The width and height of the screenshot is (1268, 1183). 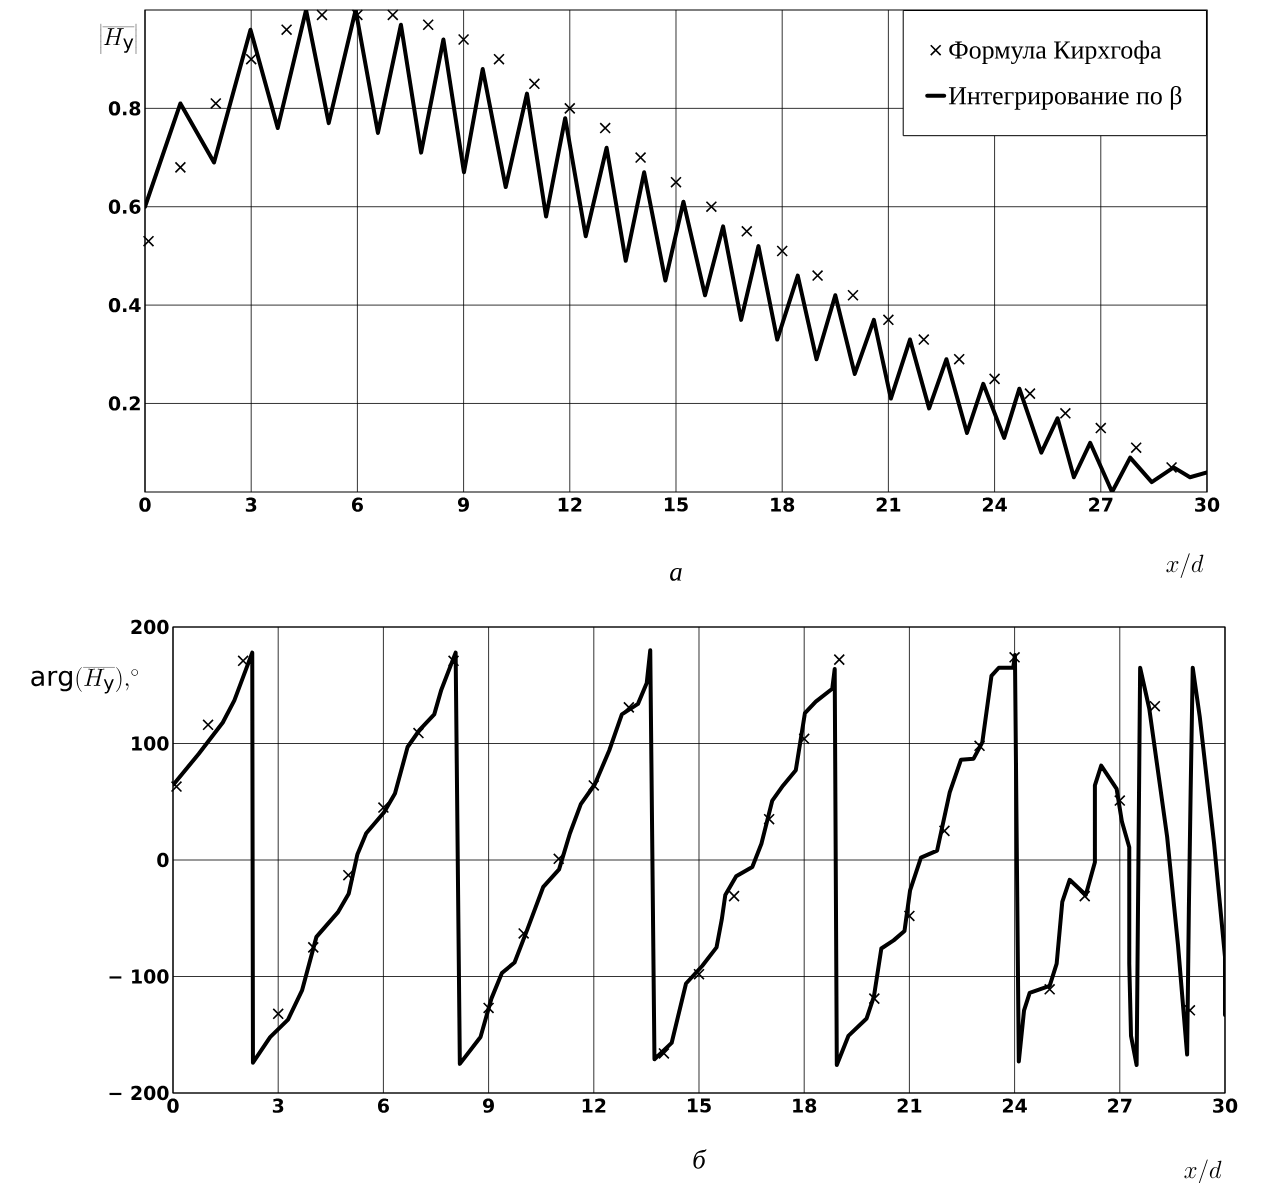 I want to click on y-tick-label: 0.6, so click(x=124, y=206).